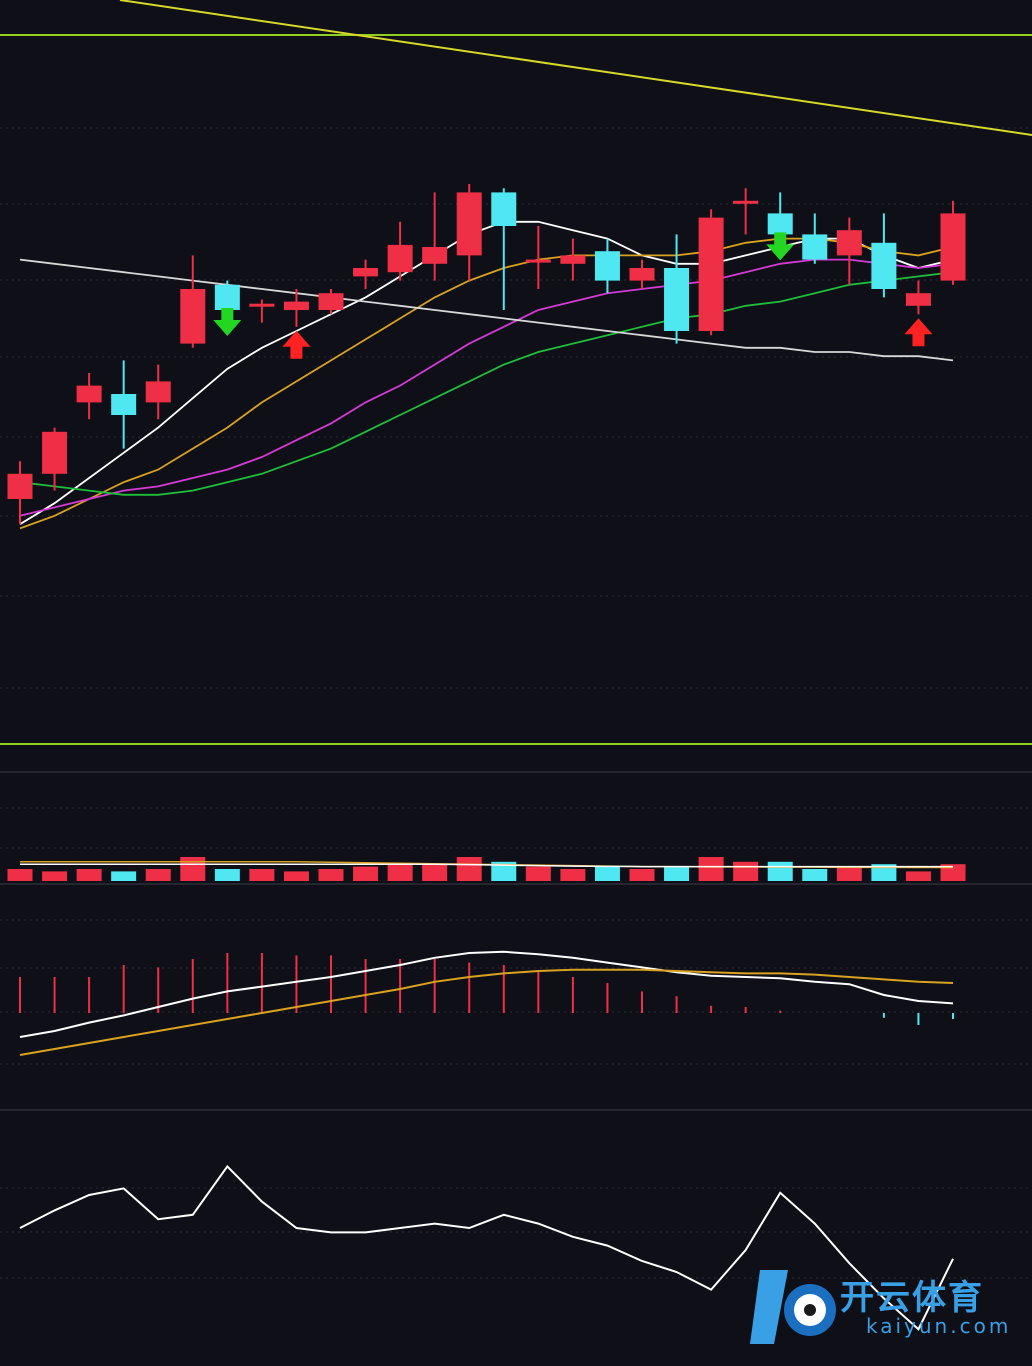 The width and height of the screenshot is (1032, 1366). What do you see at coordinates (575, 68) in the screenshot?
I see `trend-line` at bounding box center [575, 68].